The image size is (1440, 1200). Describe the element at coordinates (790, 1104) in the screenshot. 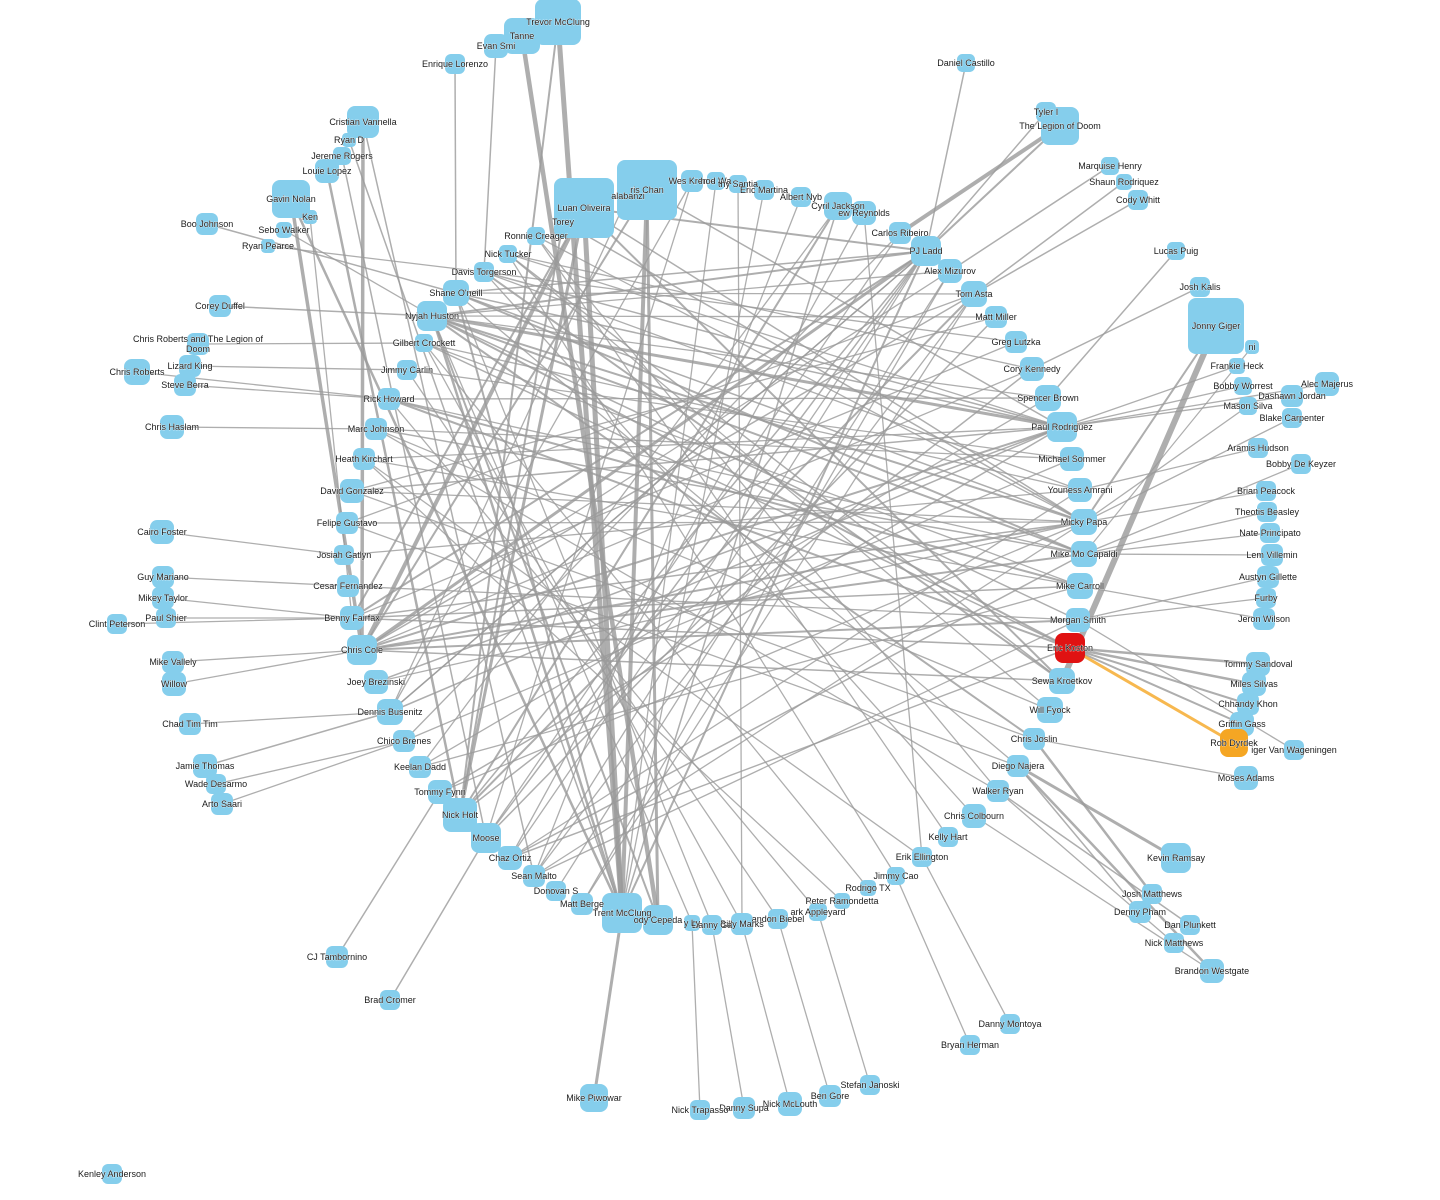

I see `node-nick-mclouth` at that location.